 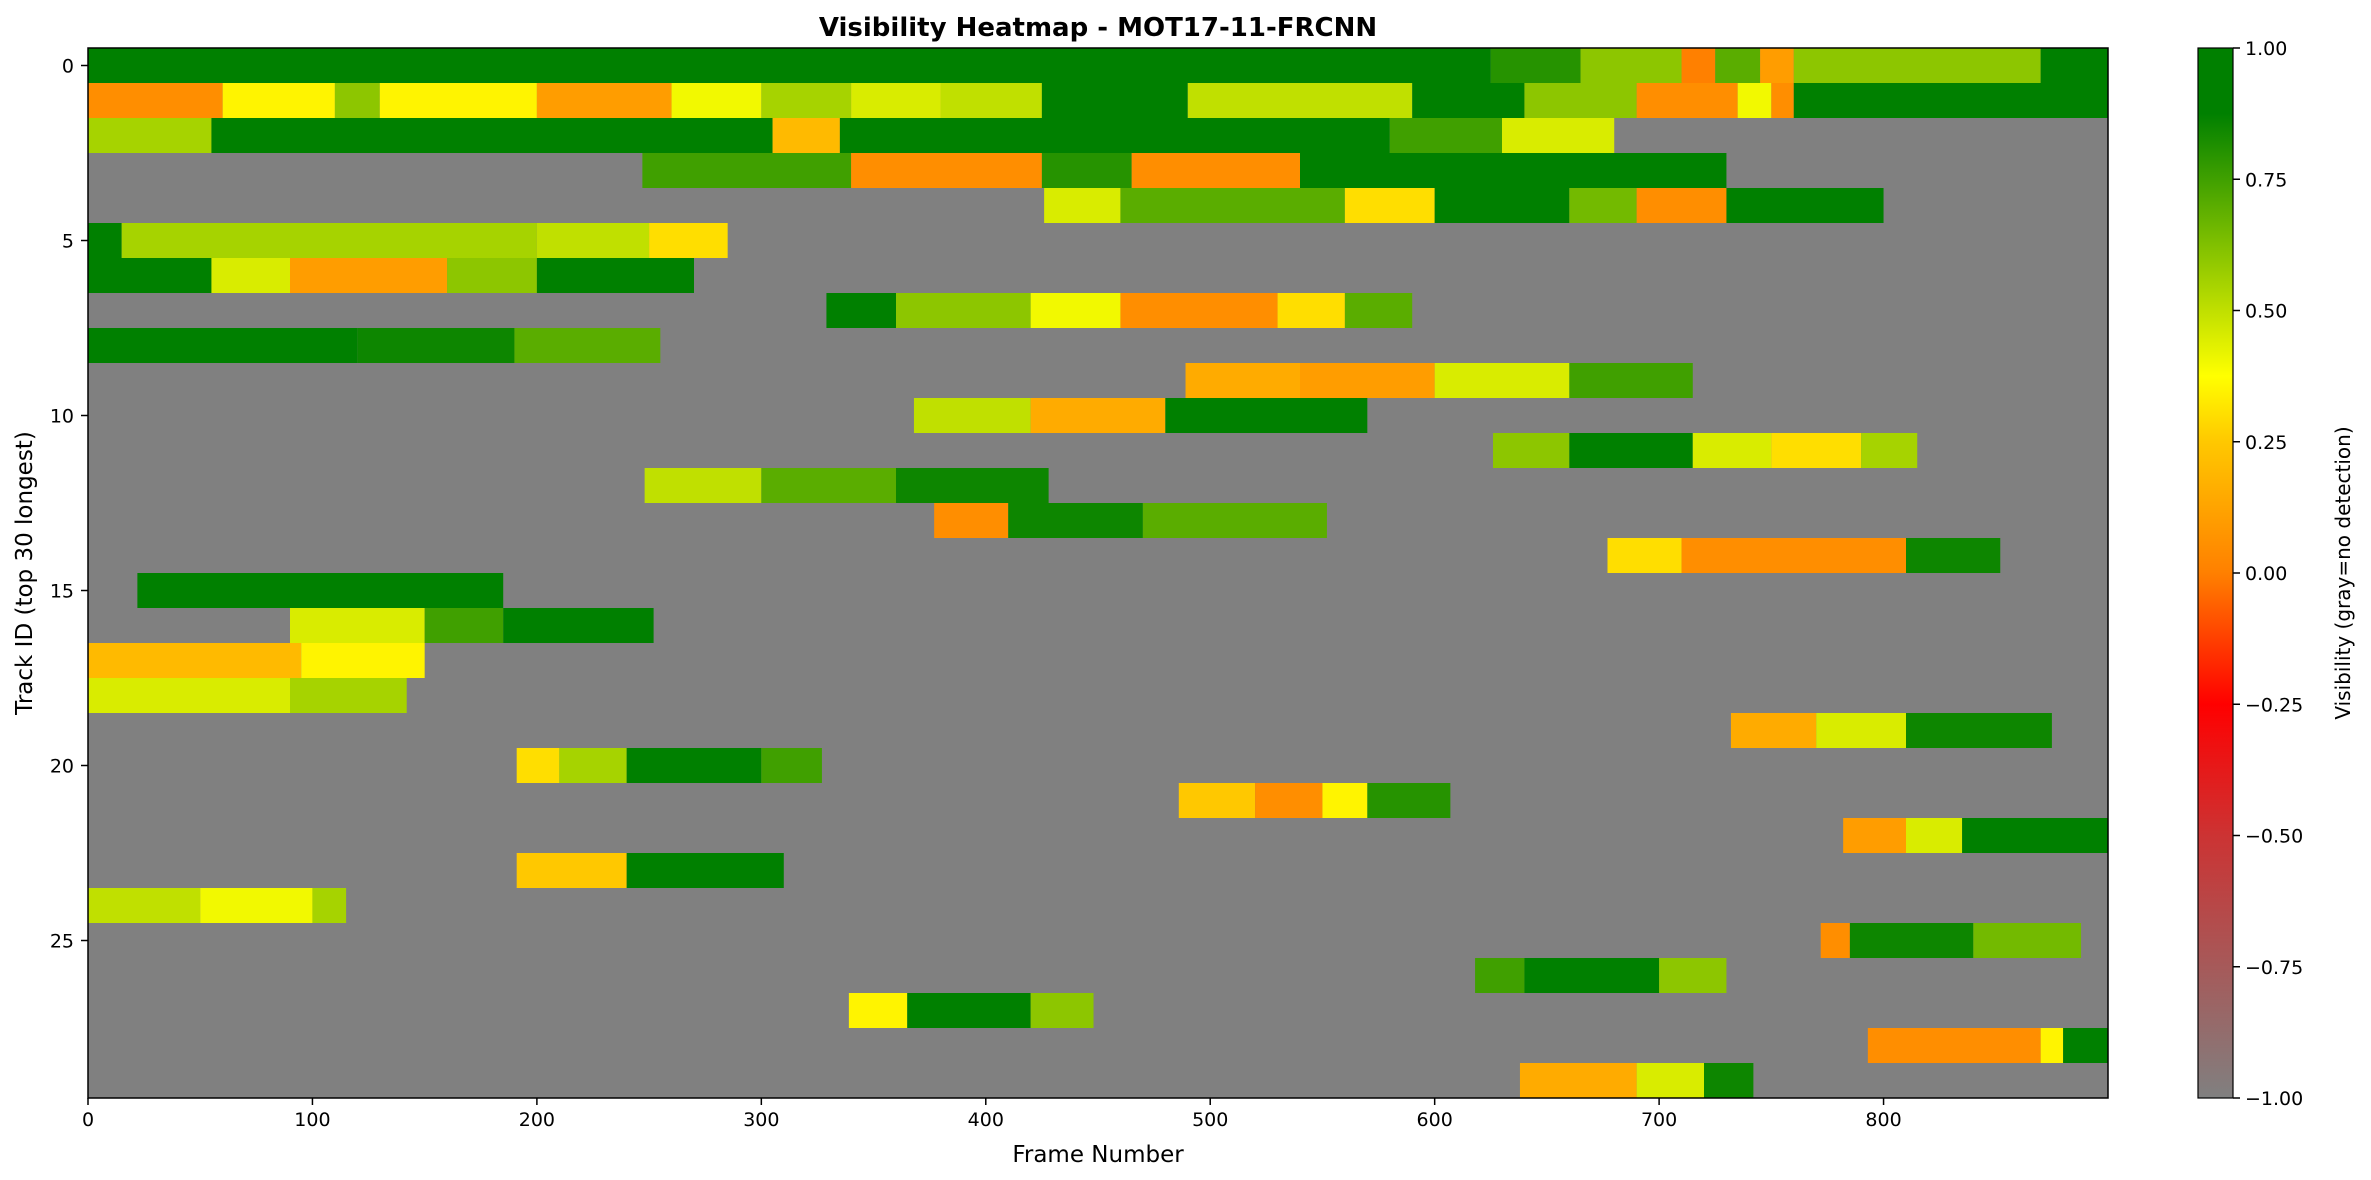 What do you see at coordinates (1883, 1120) in the screenshot?
I see `x-tick-label: 800` at bounding box center [1883, 1120].